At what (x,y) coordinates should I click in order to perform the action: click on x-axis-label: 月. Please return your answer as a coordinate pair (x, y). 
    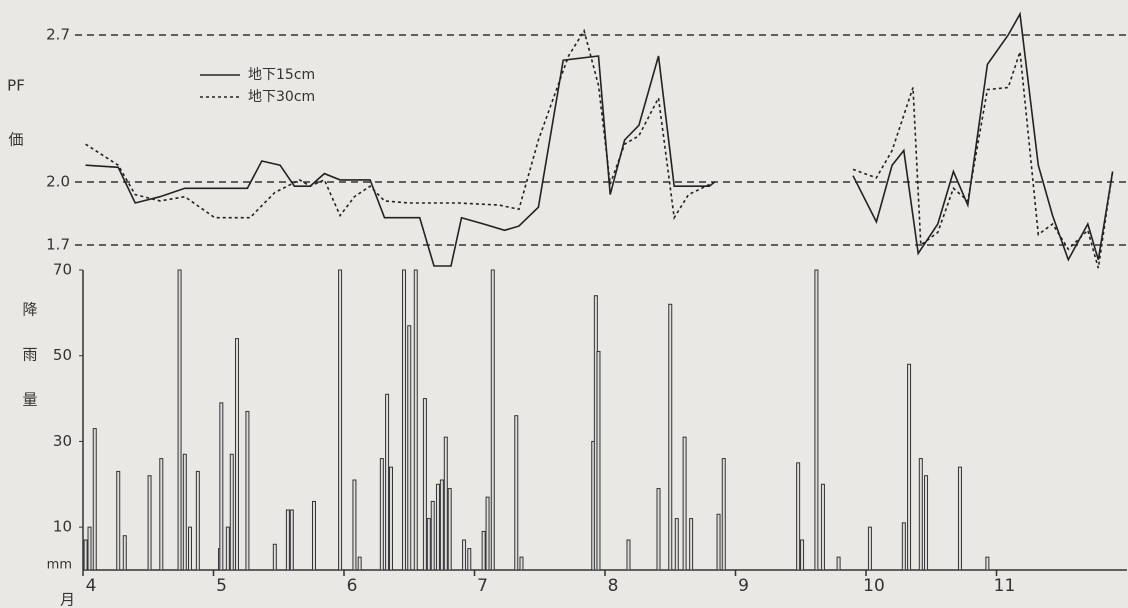
    Looking at the image, I should click on (67, 599).